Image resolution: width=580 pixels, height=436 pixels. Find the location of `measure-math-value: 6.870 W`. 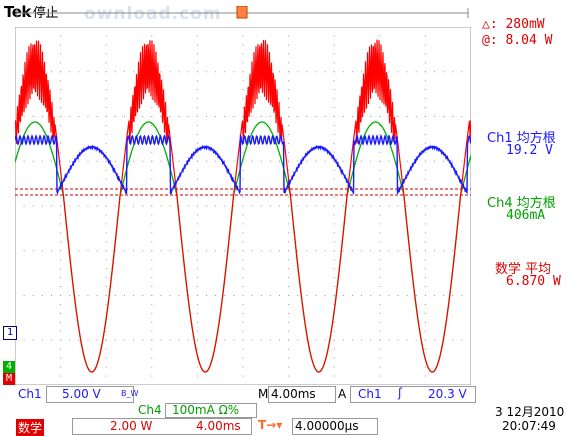

measure-math-value: 6.870 W is located at coordinates (533, 281).